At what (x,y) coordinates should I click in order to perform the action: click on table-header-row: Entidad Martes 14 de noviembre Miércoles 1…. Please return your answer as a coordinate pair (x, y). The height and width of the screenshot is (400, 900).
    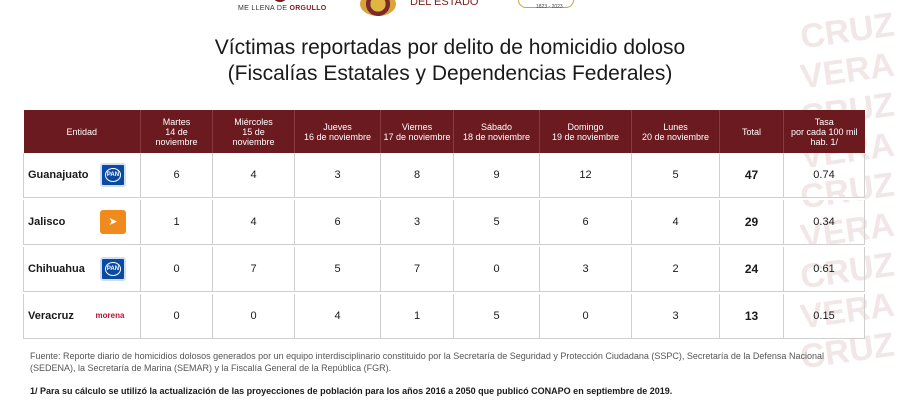
    Looking at the image, I should click on (444, 131).